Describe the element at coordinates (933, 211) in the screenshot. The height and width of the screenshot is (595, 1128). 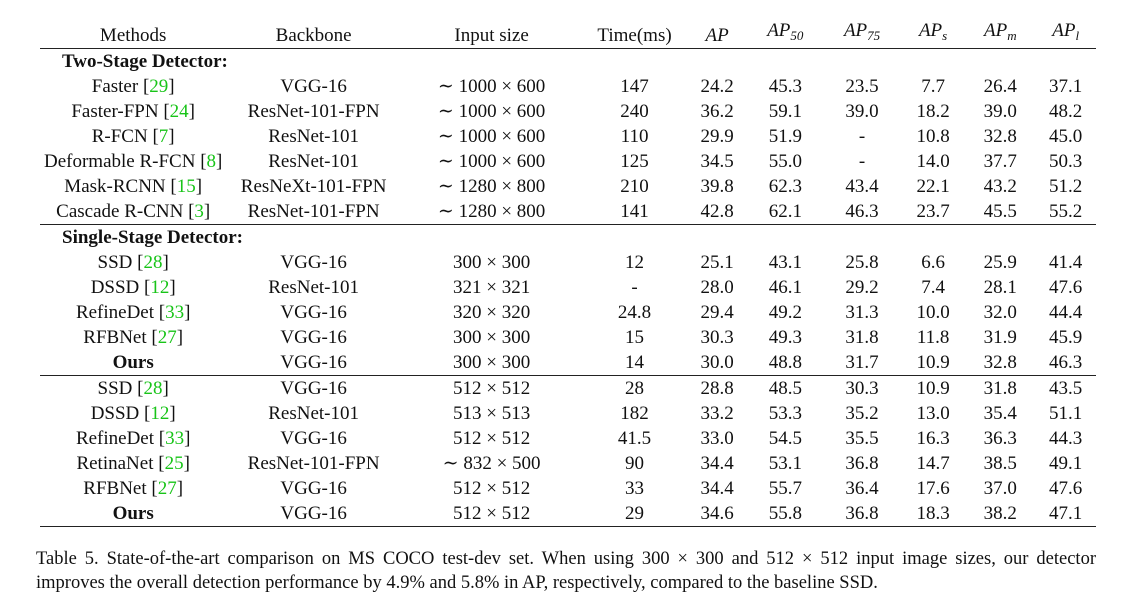
I see `aps-cell: 23.7` at that location.